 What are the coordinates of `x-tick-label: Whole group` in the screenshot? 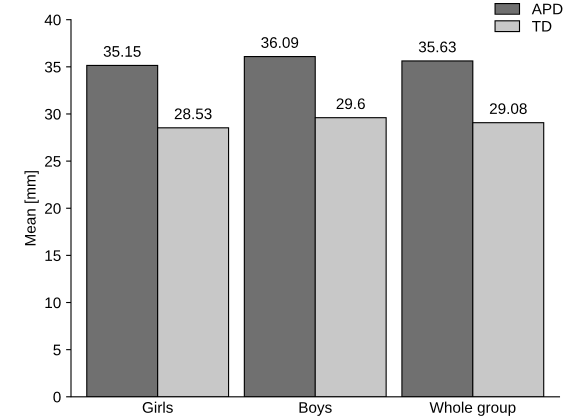 It's located at (473, 409).